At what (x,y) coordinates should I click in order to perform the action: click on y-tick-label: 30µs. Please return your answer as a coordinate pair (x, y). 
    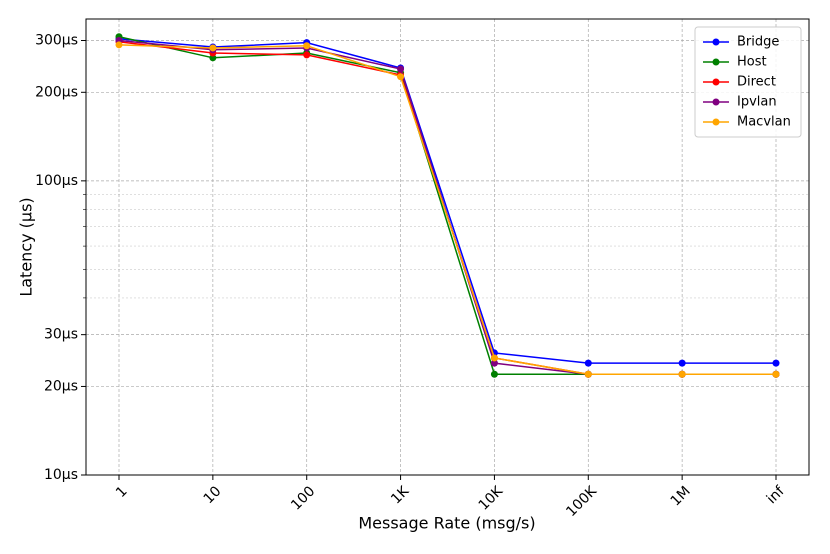
    Looking at the image, I should click on (61, 335).